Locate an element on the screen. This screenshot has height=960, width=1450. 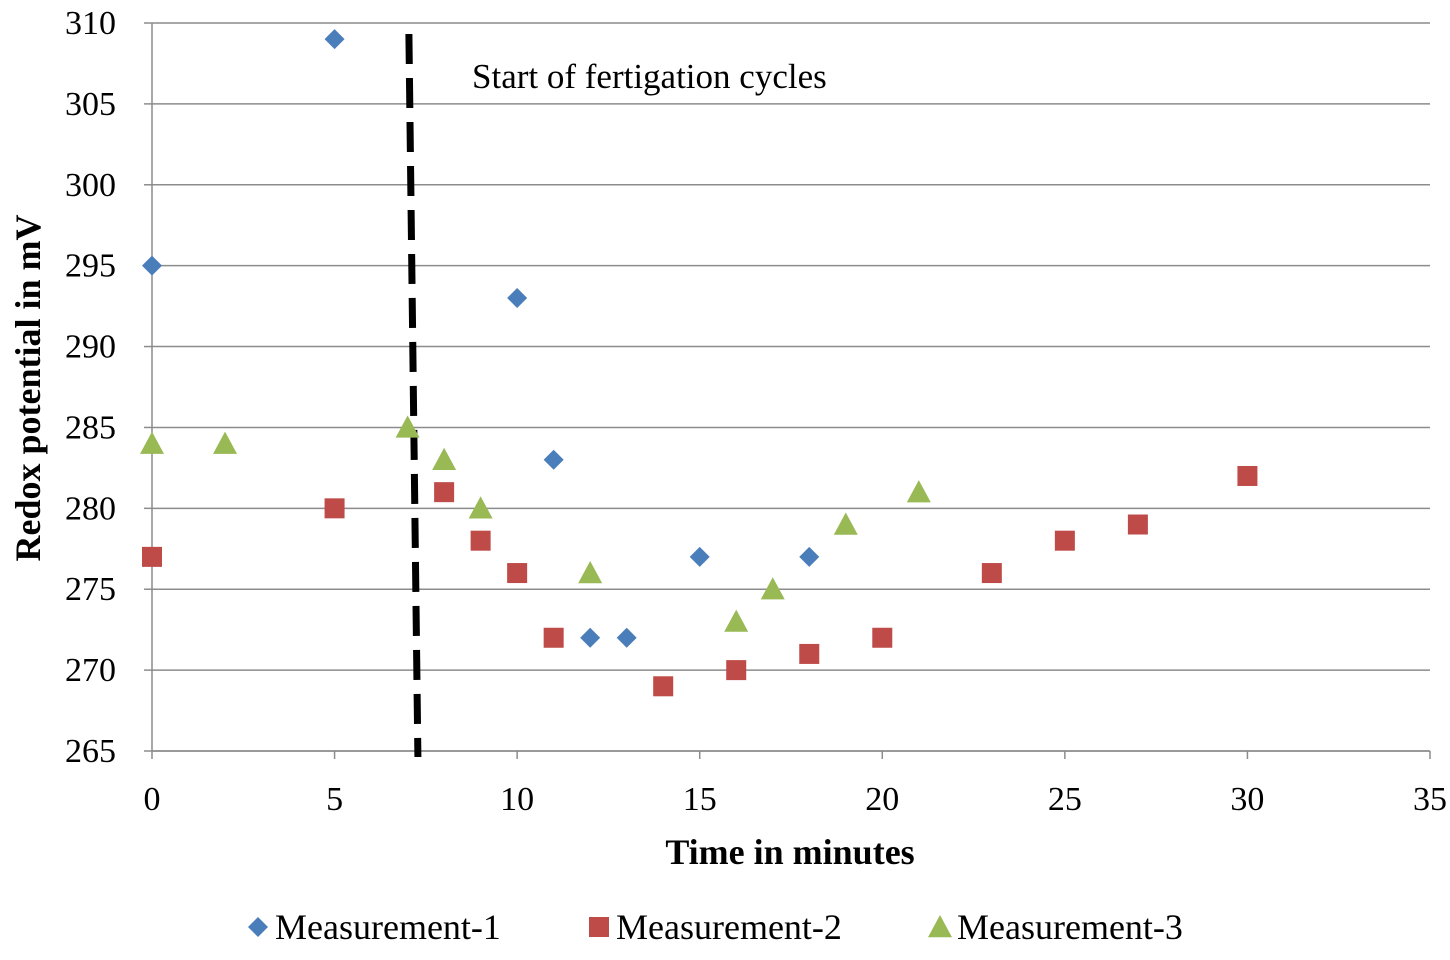
y-tick-label: 300 is located at coordinates (90, 185).